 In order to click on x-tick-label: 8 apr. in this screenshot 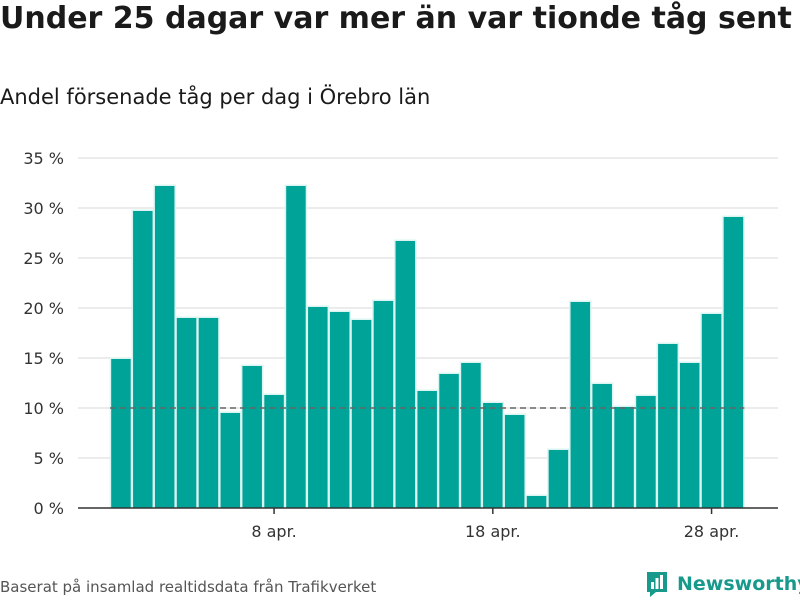, I will do `click(273, 531)`.